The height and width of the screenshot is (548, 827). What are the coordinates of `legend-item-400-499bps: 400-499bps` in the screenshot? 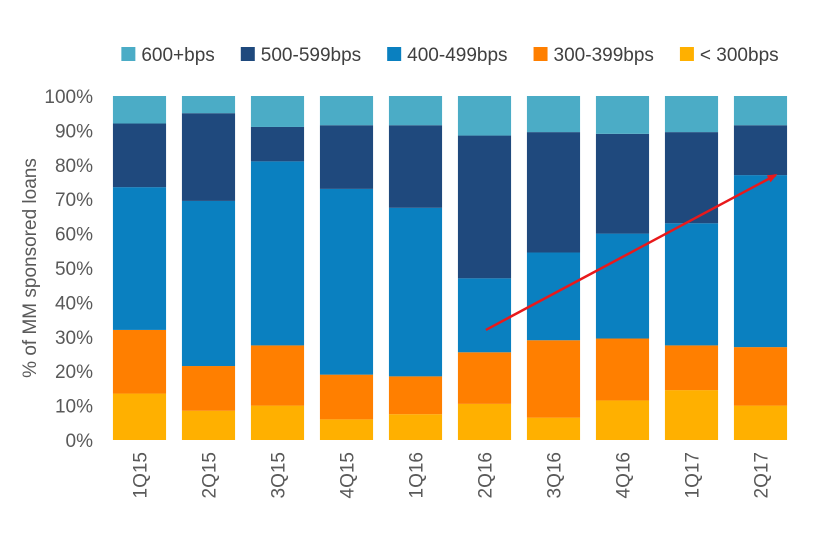 It's located at (447, 55).